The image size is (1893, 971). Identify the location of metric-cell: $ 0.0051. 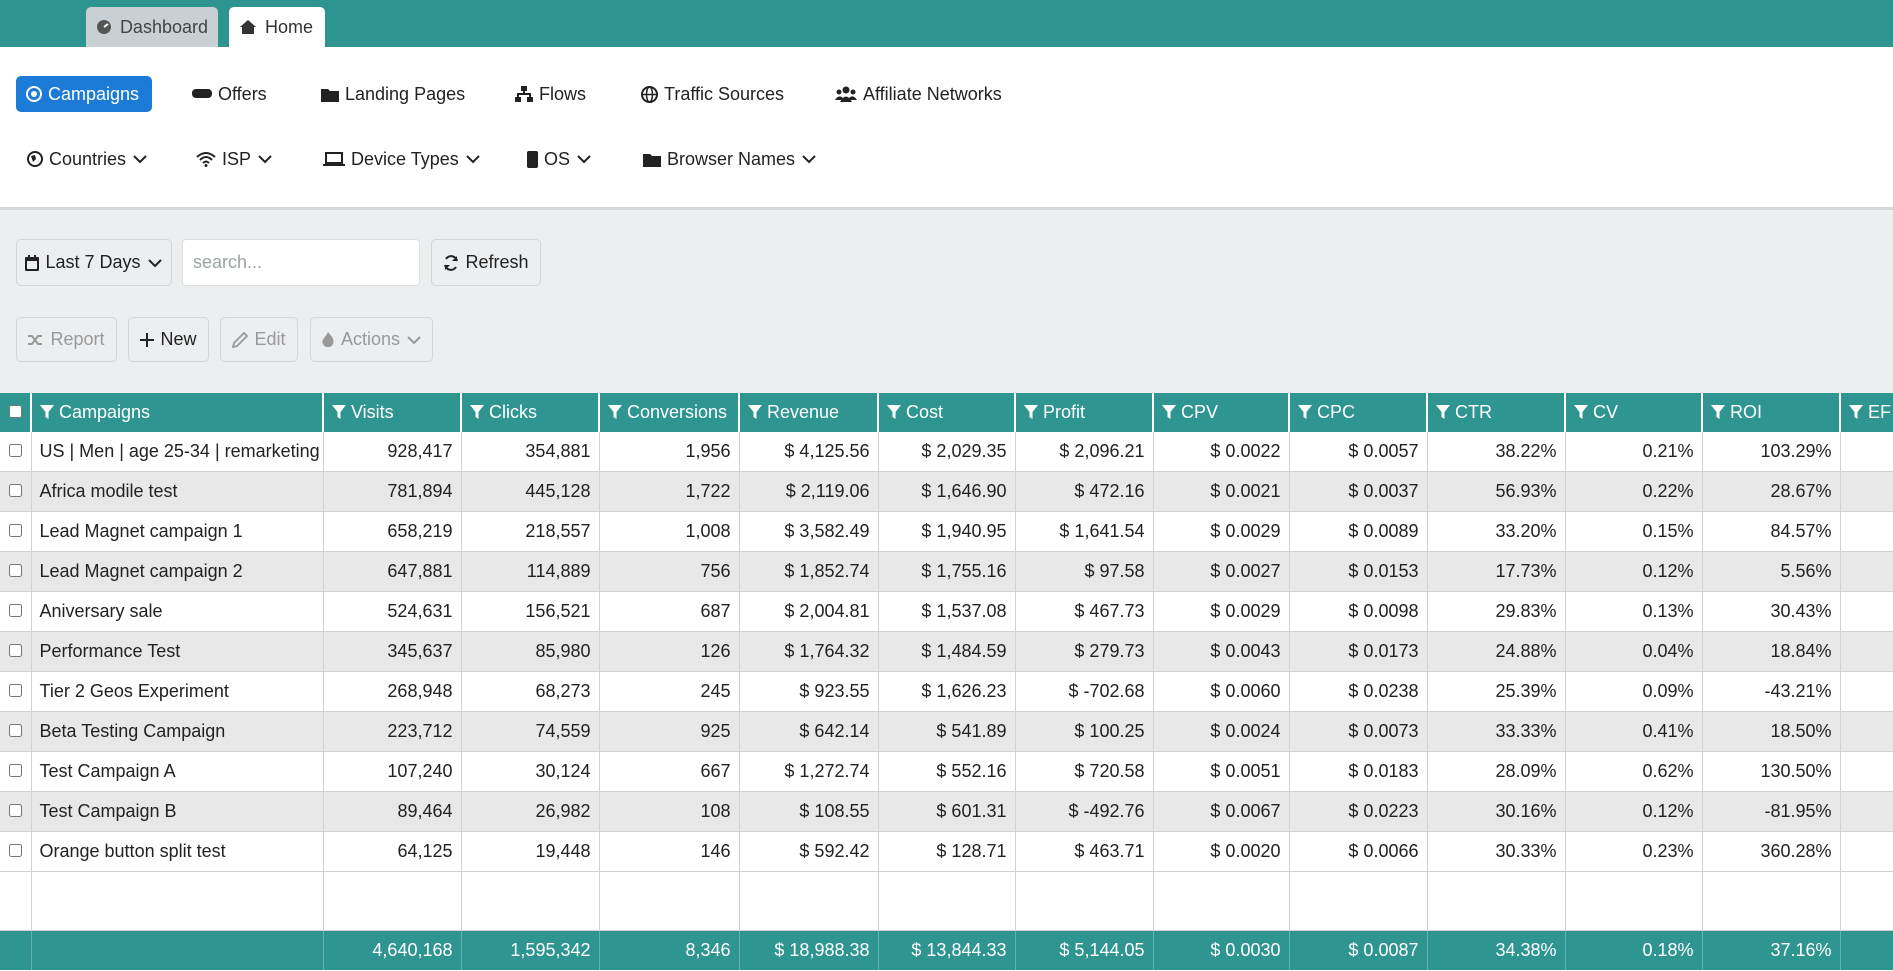
(1221, 771).